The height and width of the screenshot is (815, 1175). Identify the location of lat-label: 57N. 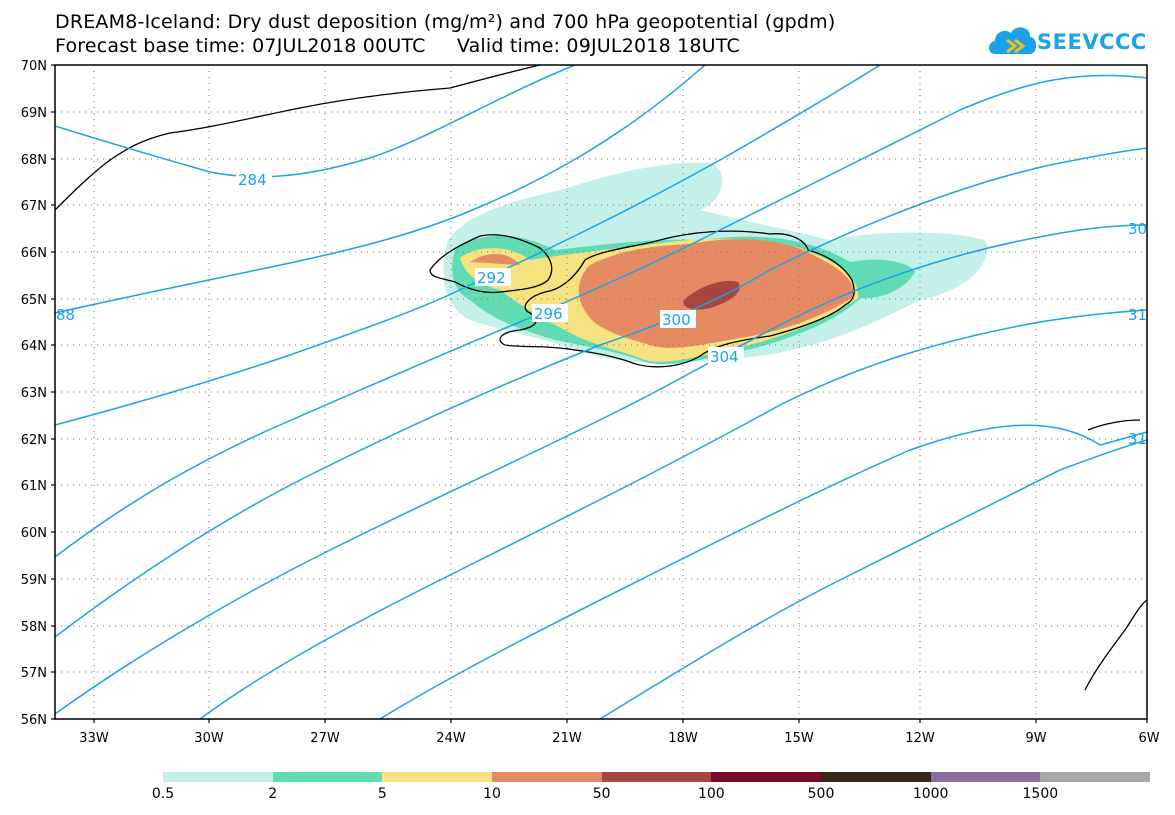
(34, 673).